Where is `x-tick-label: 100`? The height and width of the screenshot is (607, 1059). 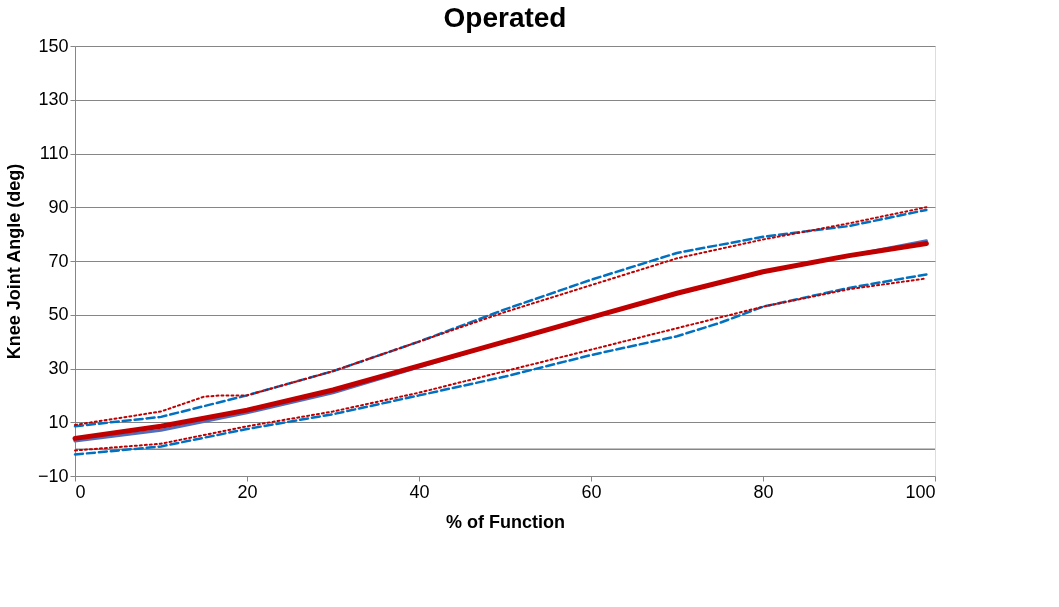 x-tick-label: 100 is located at coordinates (920, 491).